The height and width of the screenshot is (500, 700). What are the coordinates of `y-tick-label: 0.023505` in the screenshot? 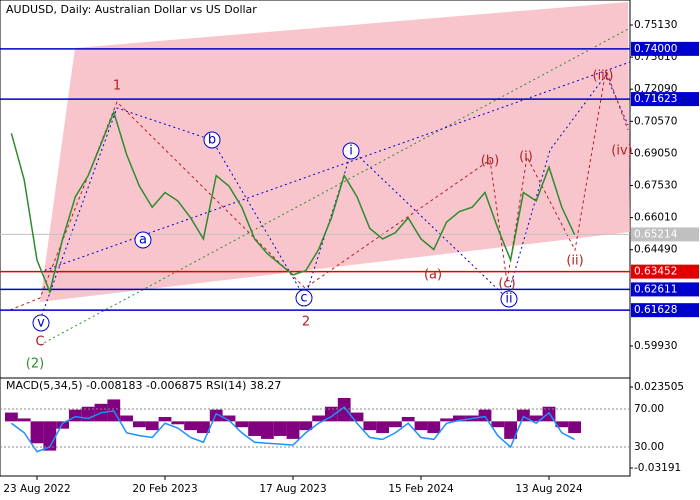 It's located at (659, 387).